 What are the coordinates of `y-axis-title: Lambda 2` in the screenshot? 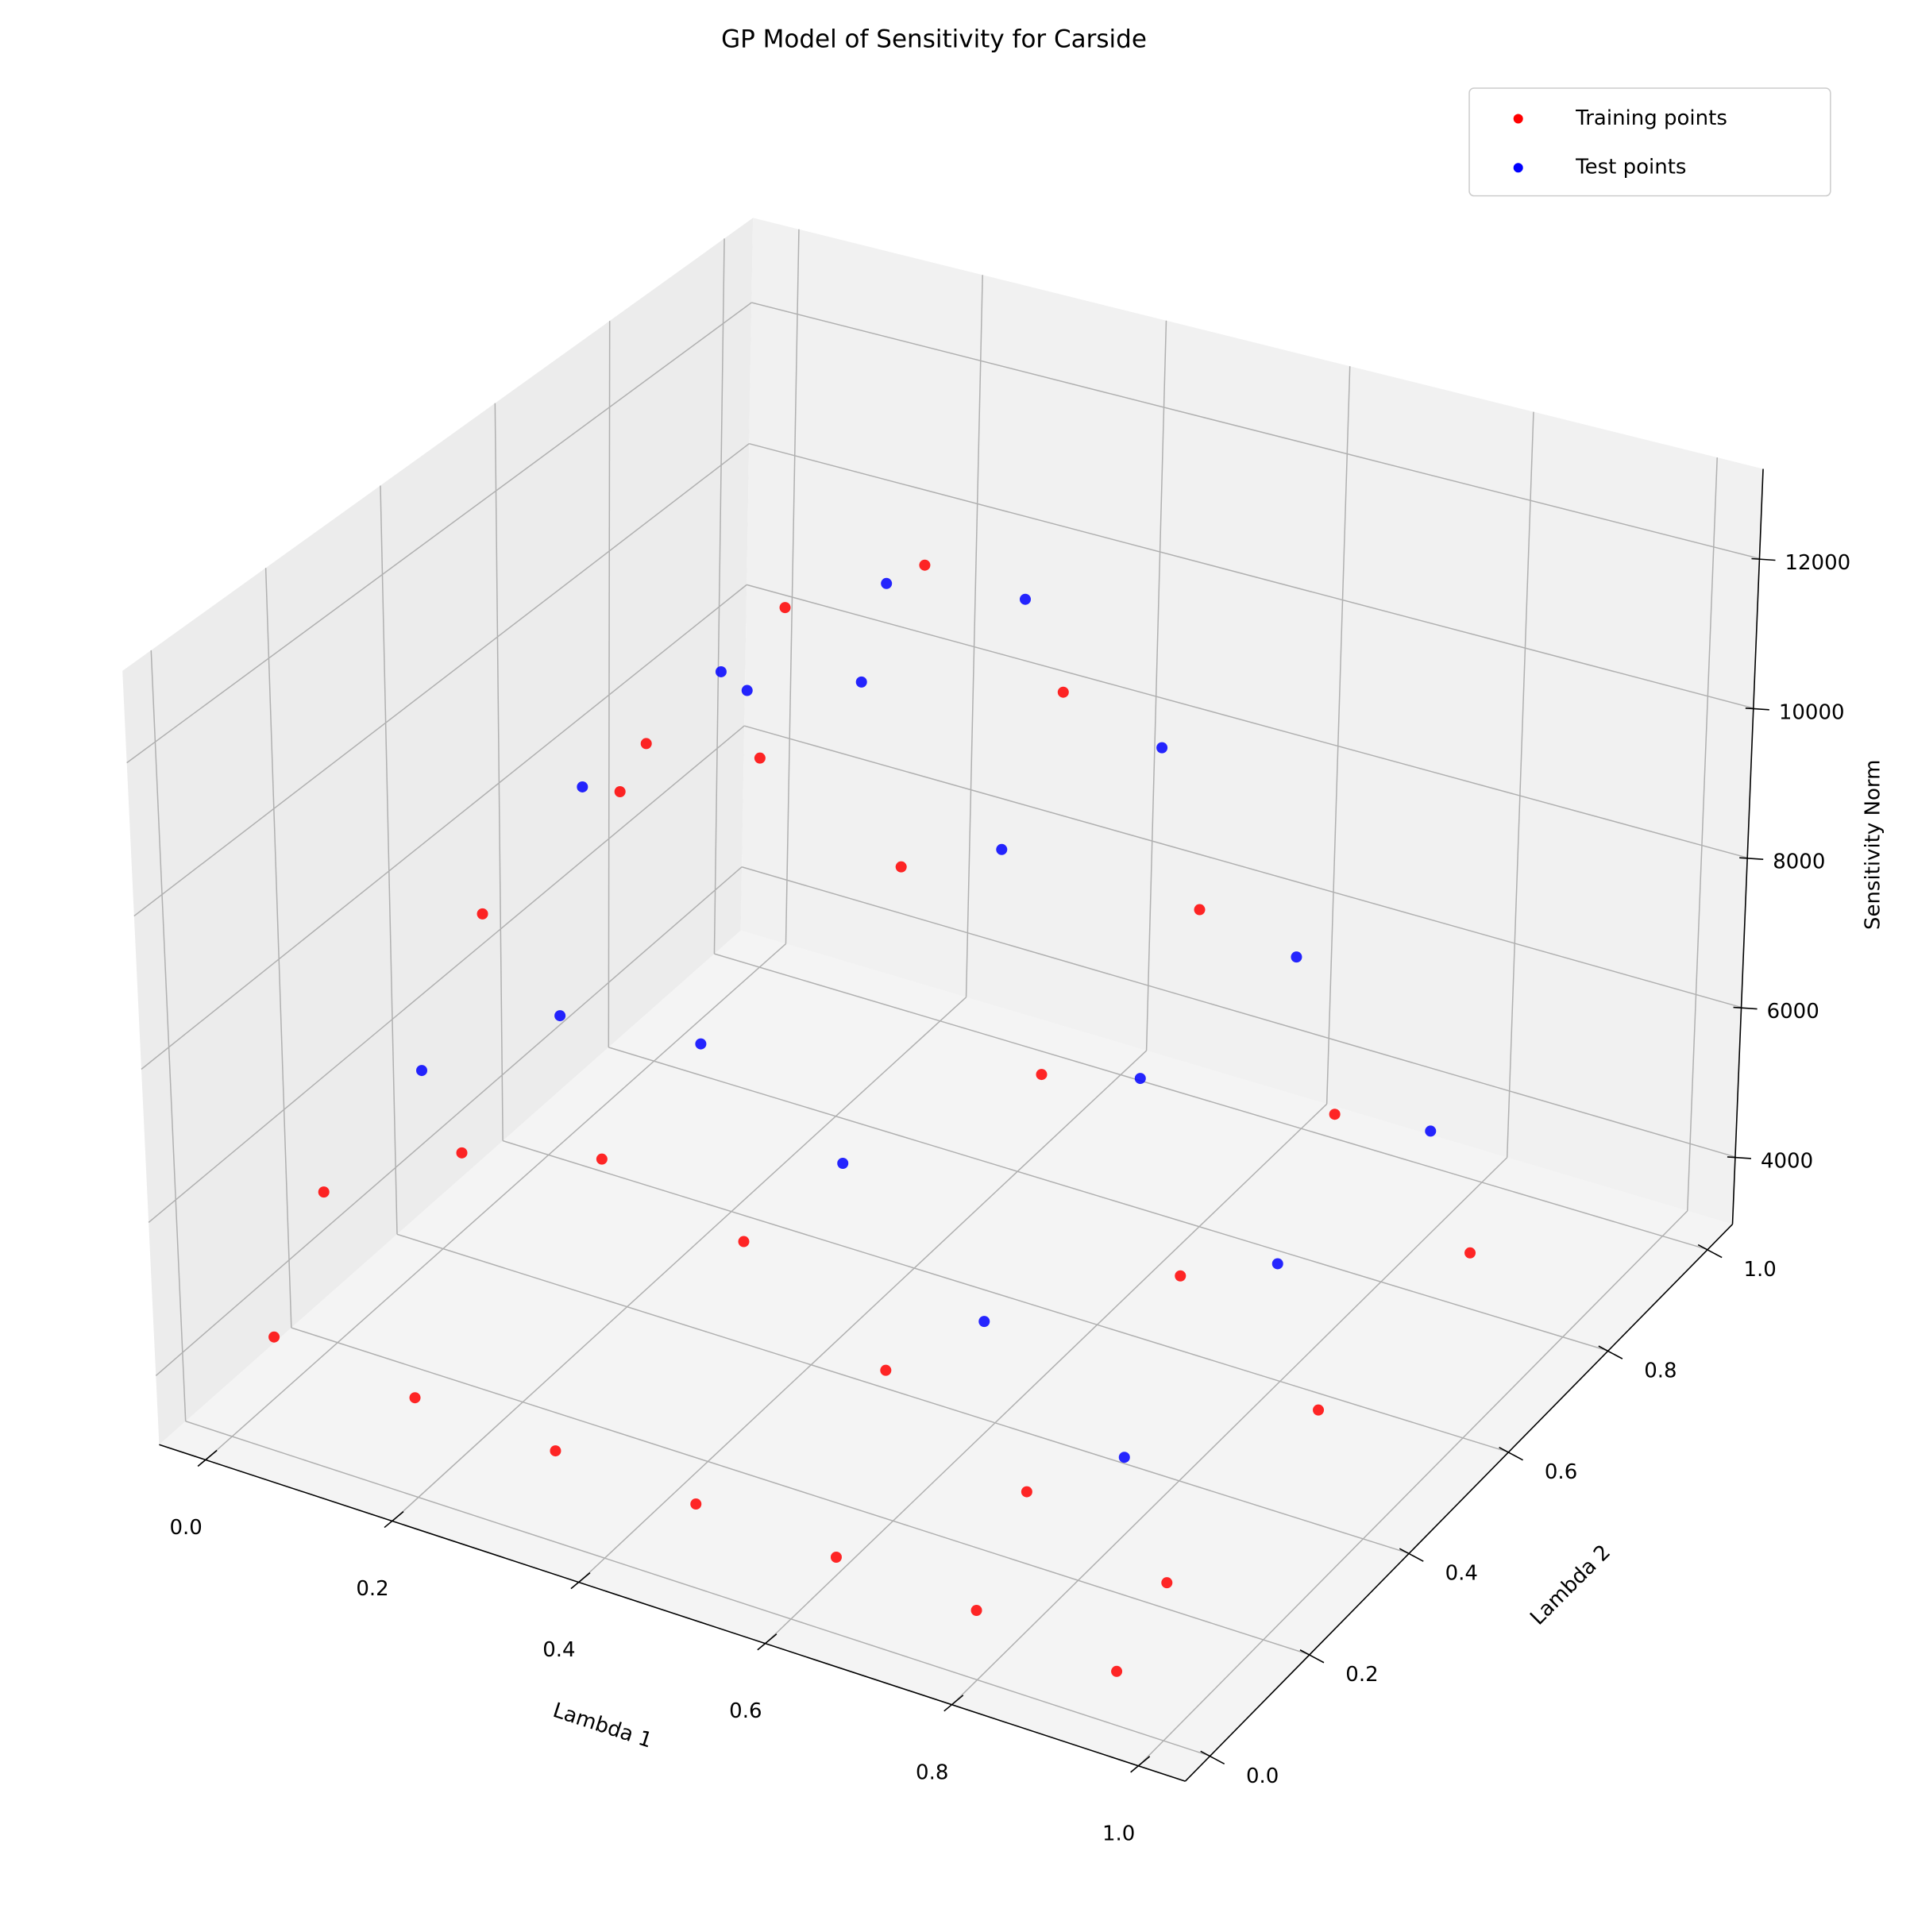 It's located at (1571, 1585).